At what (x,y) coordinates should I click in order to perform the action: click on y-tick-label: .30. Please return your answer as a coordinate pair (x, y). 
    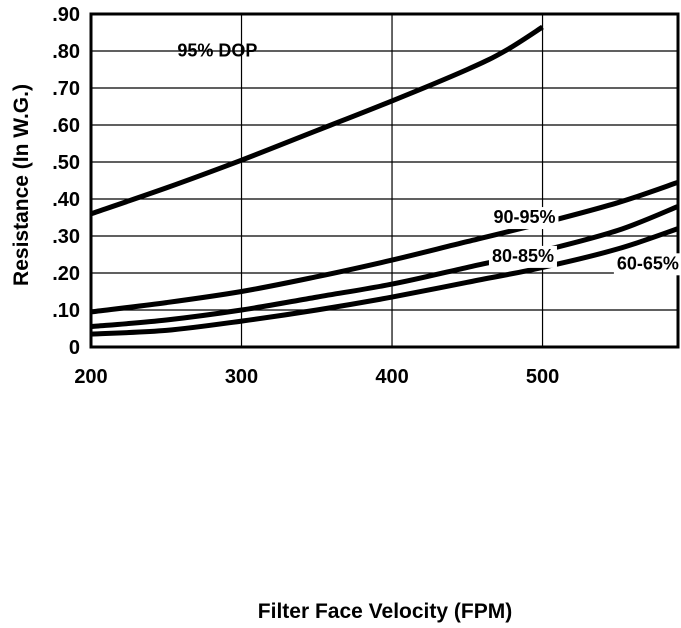
    Looking at the image, I should click on (66, 237).